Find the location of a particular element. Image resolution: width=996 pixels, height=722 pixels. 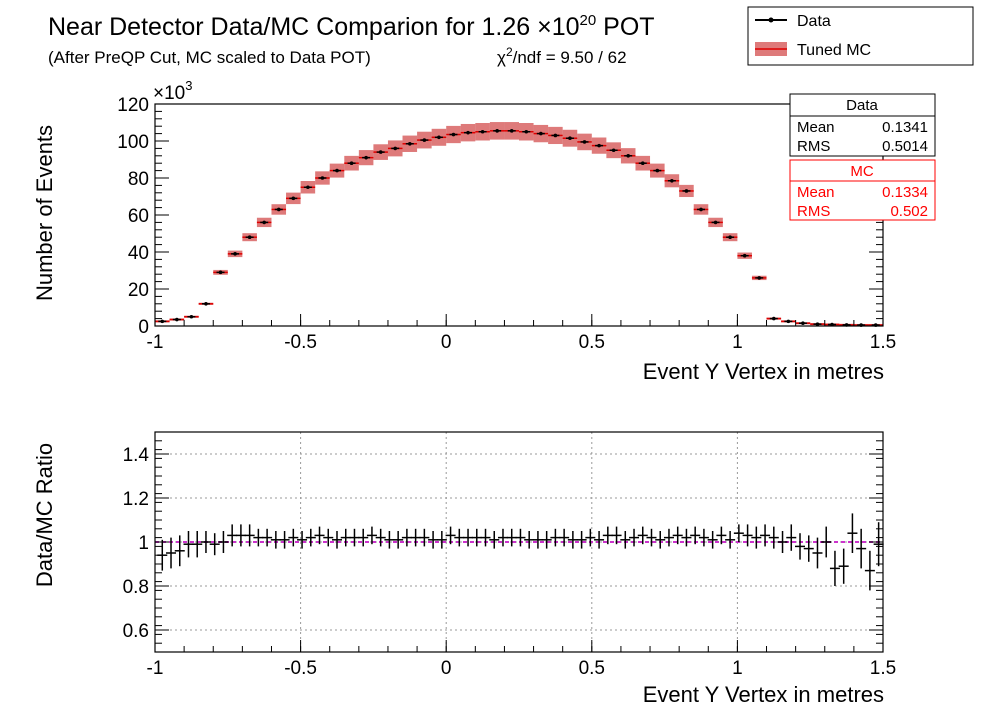

data-stats-title: Data is located at coordinates (862, 105).